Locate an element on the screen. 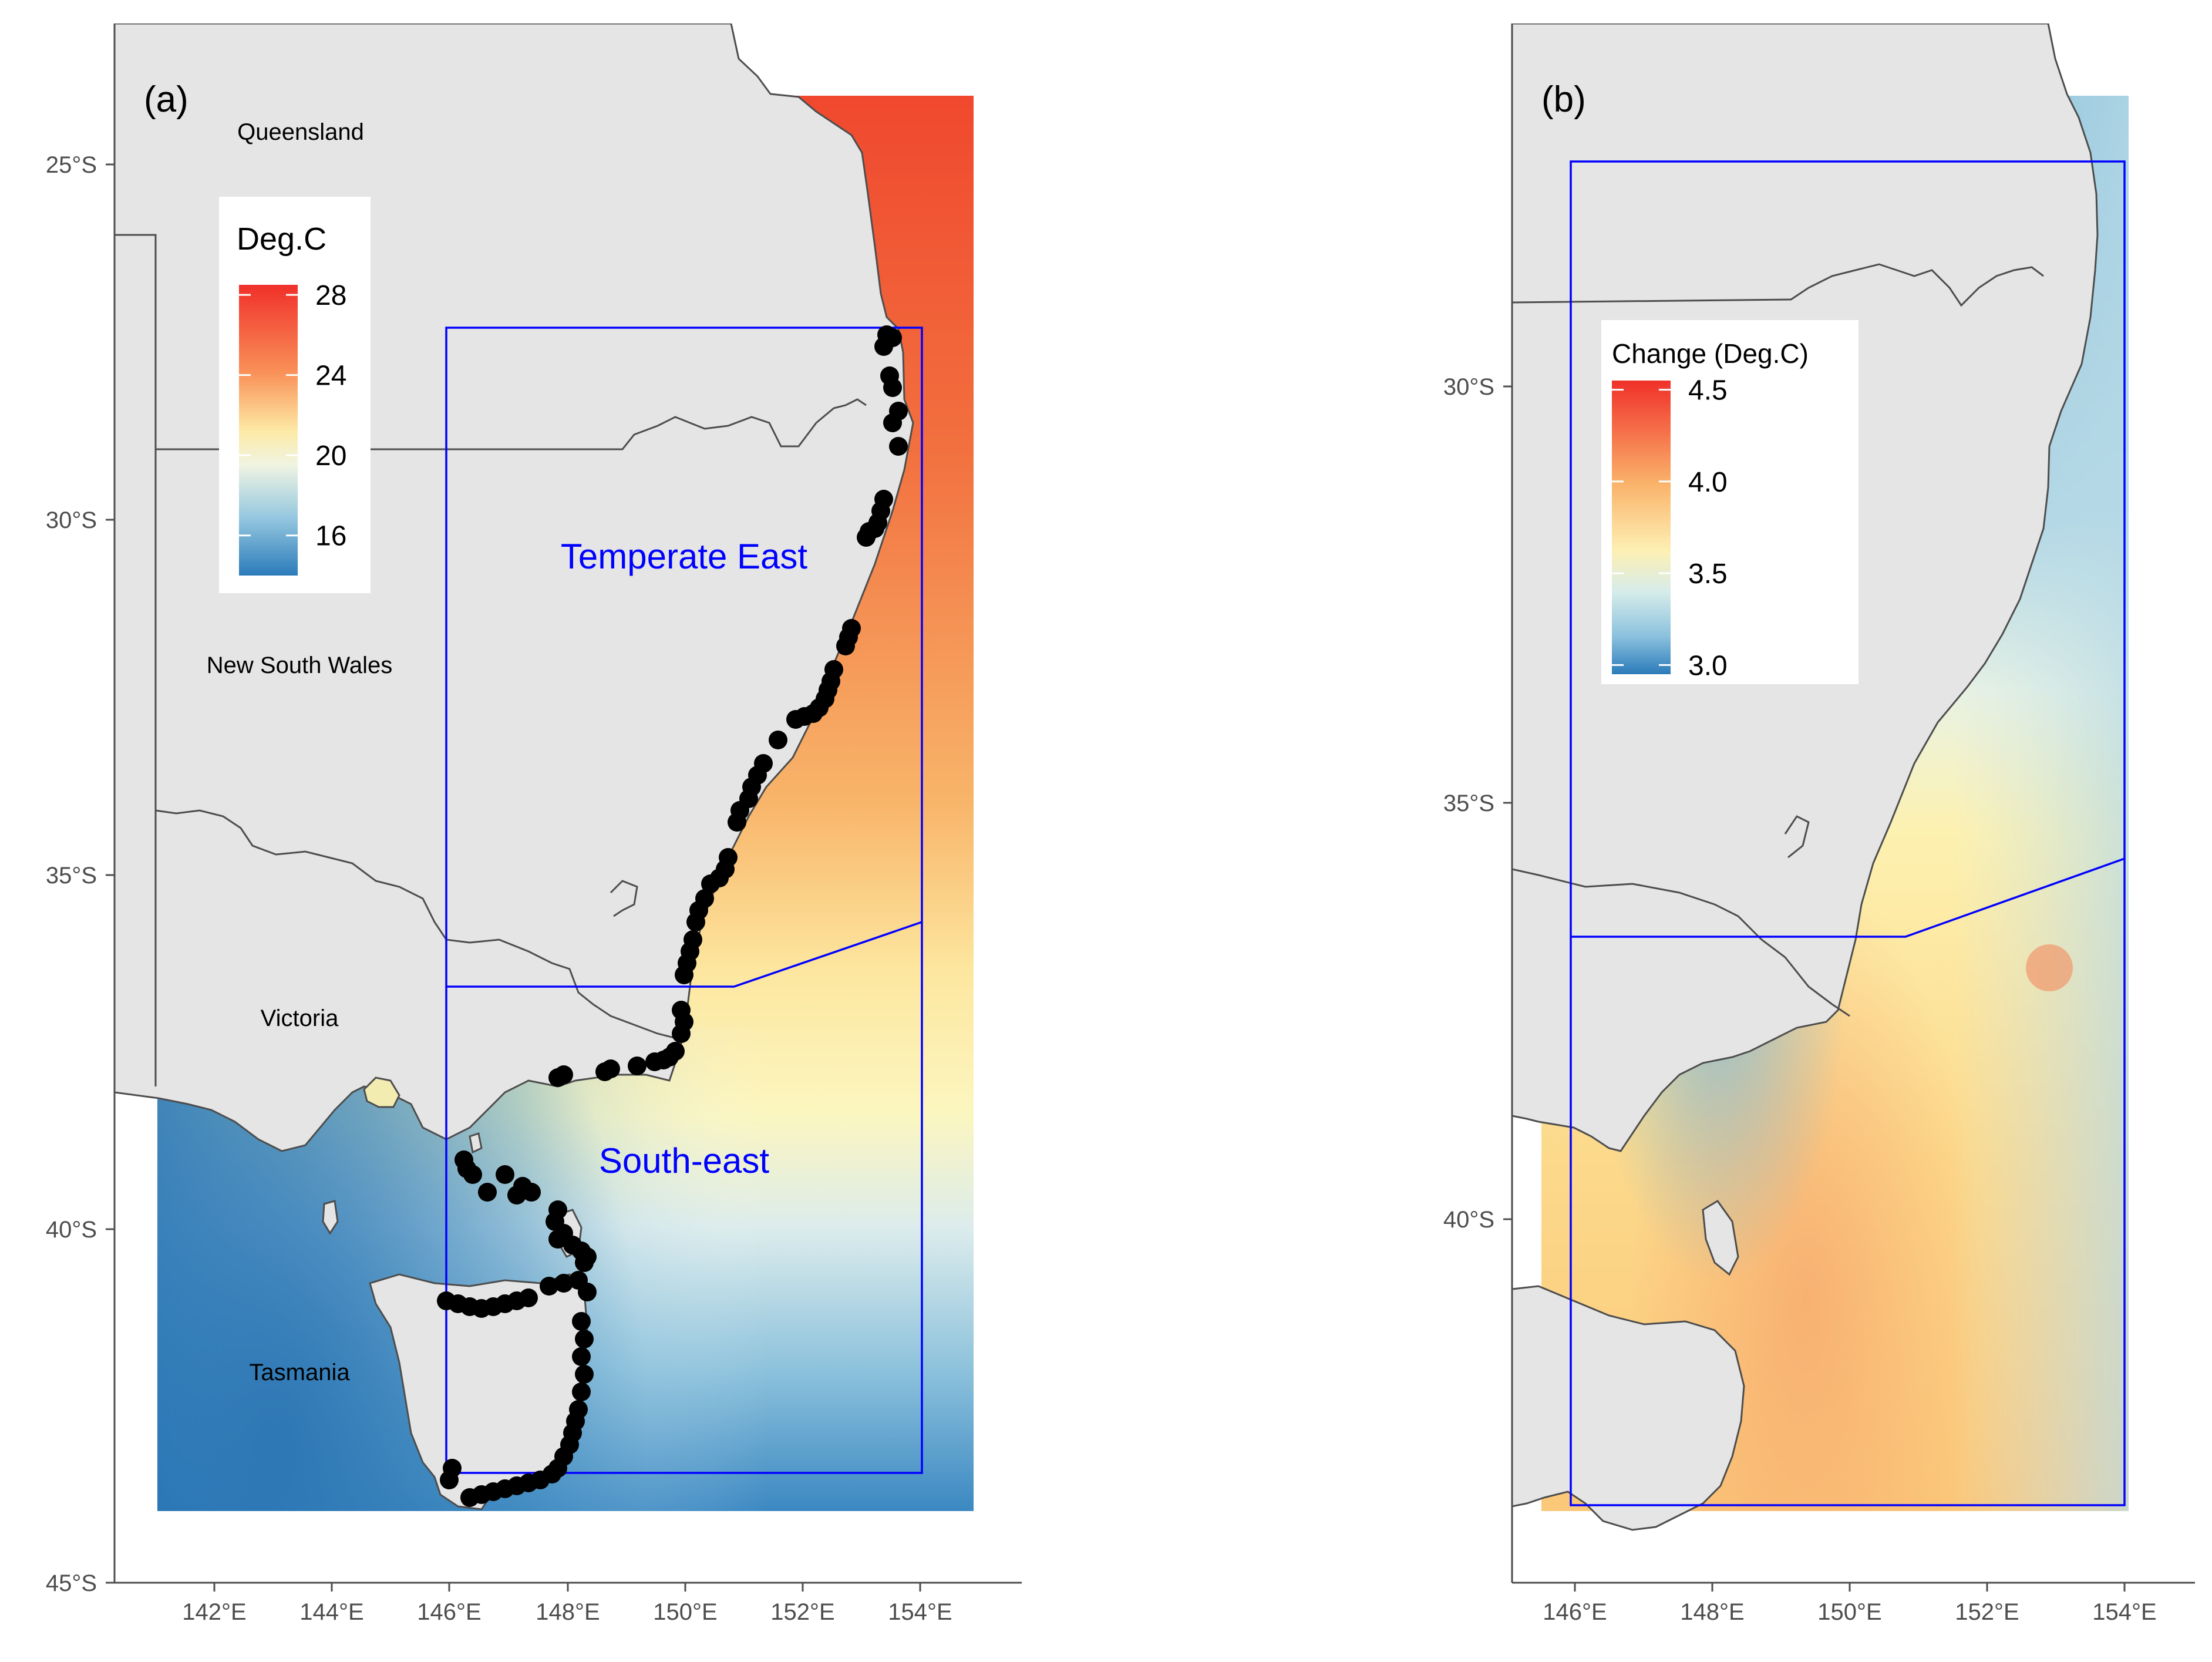  legend-tick-label: 4.5 is located at coordinates (1708, 390).